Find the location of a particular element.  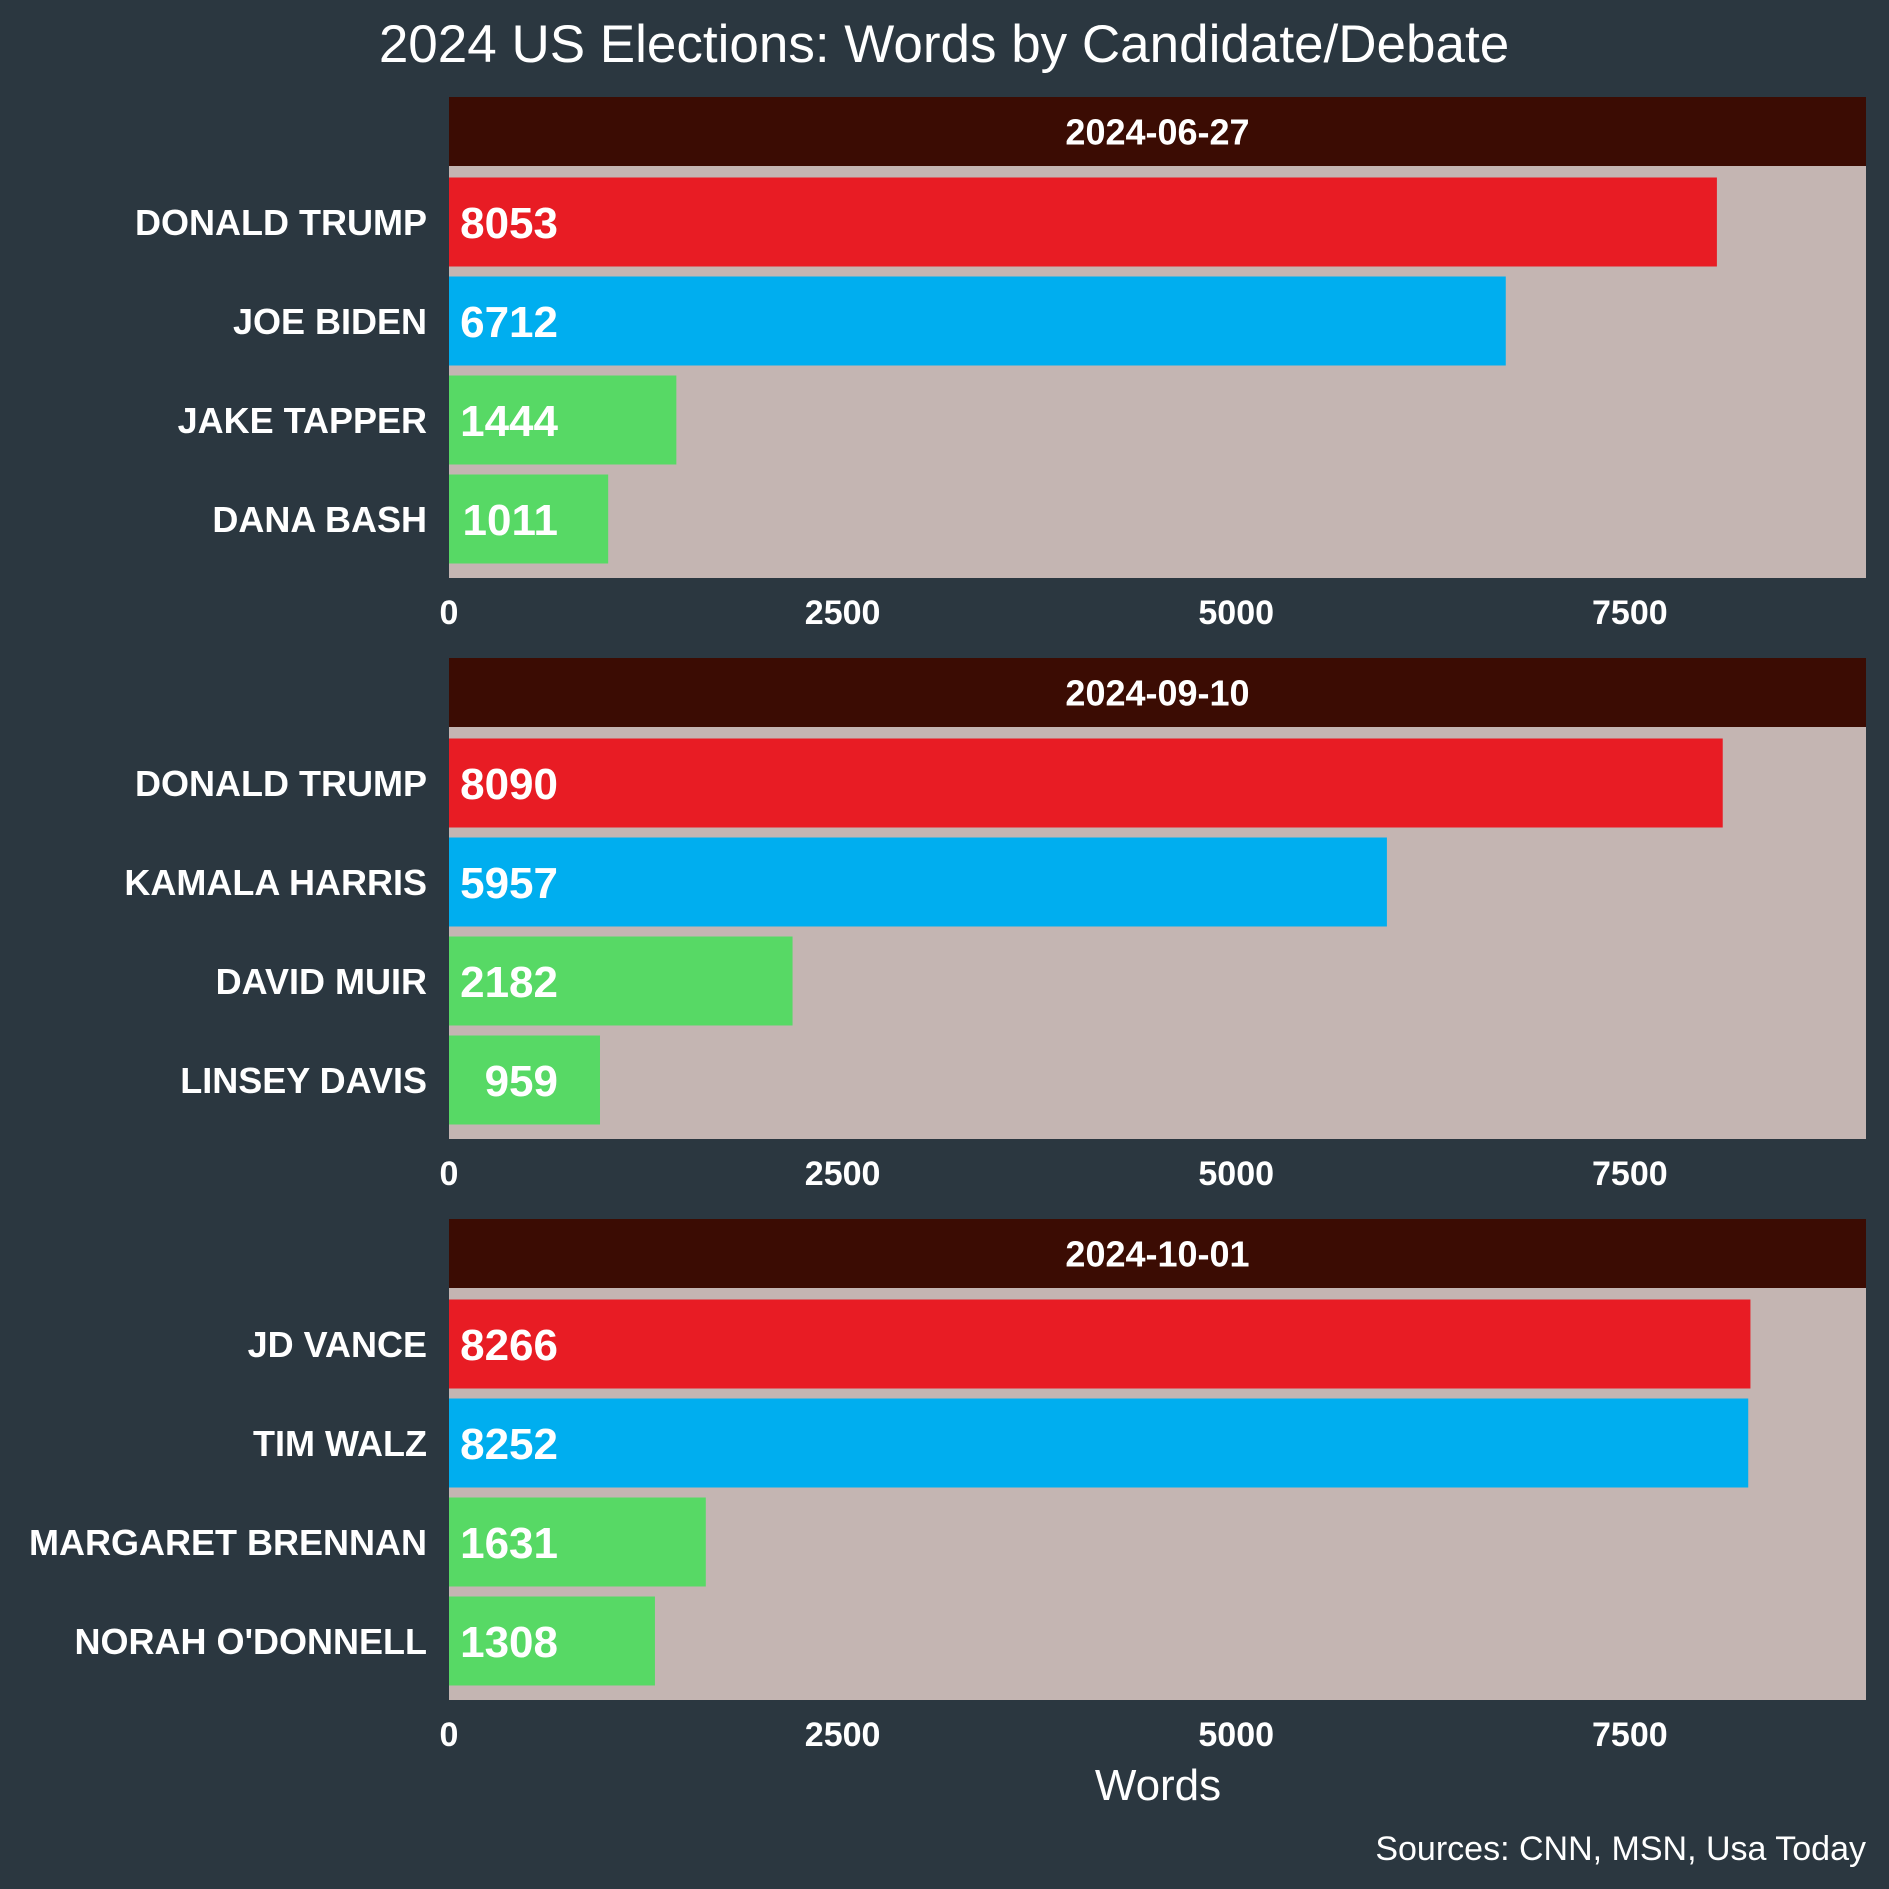

value-label: 1631 is located at coordinates (509, 1543).